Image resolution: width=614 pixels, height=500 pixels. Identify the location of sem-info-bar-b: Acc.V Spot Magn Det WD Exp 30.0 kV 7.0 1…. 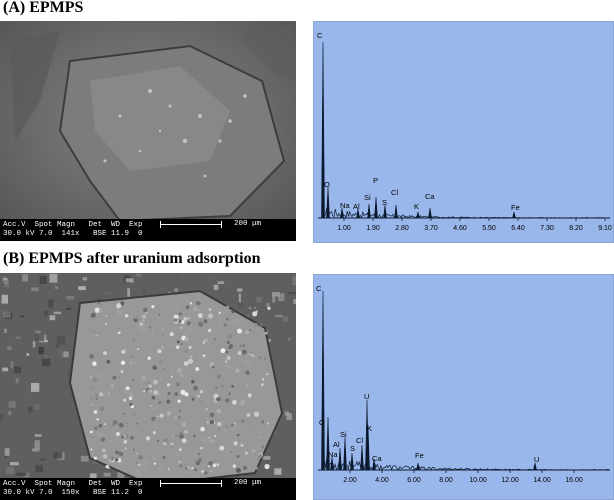
(148, 489).